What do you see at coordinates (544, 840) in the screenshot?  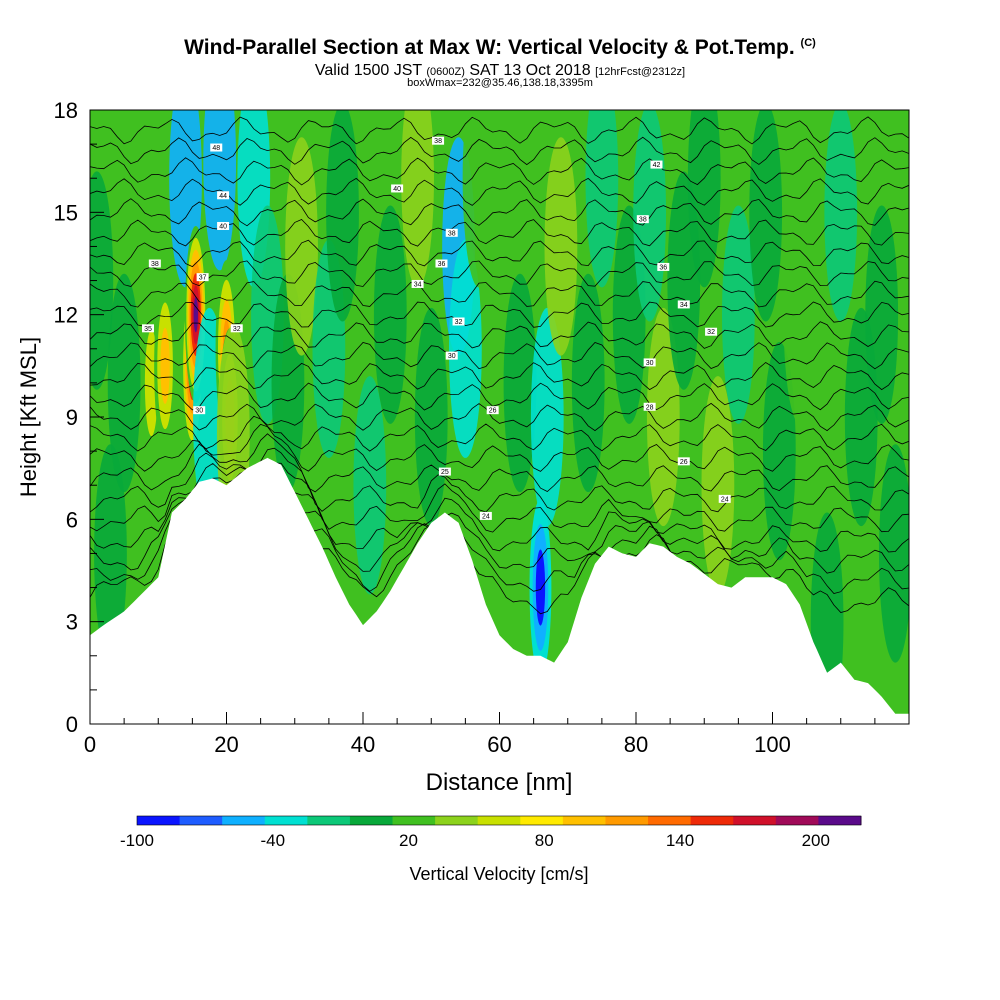 I see `colorbar-tick-label: 80` at bounding box center [544, 840].